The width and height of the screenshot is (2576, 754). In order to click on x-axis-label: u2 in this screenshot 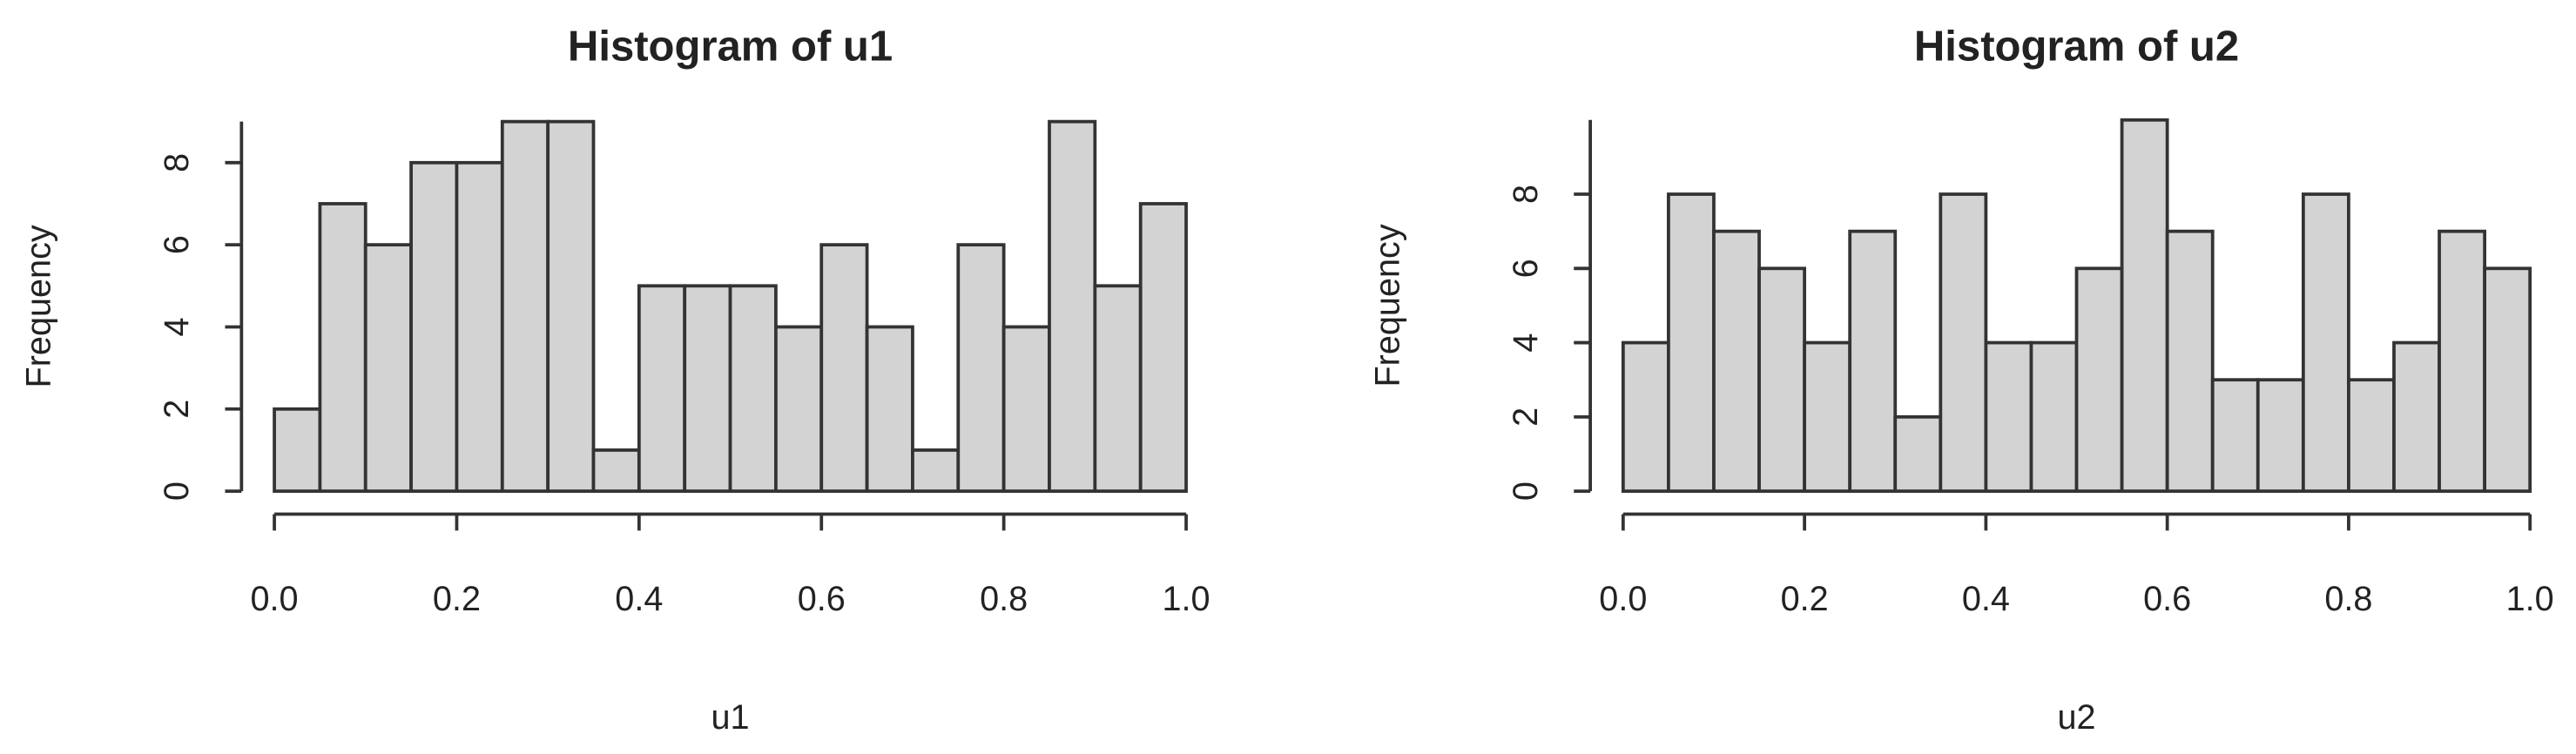, I will do `click(2076, 717)`.